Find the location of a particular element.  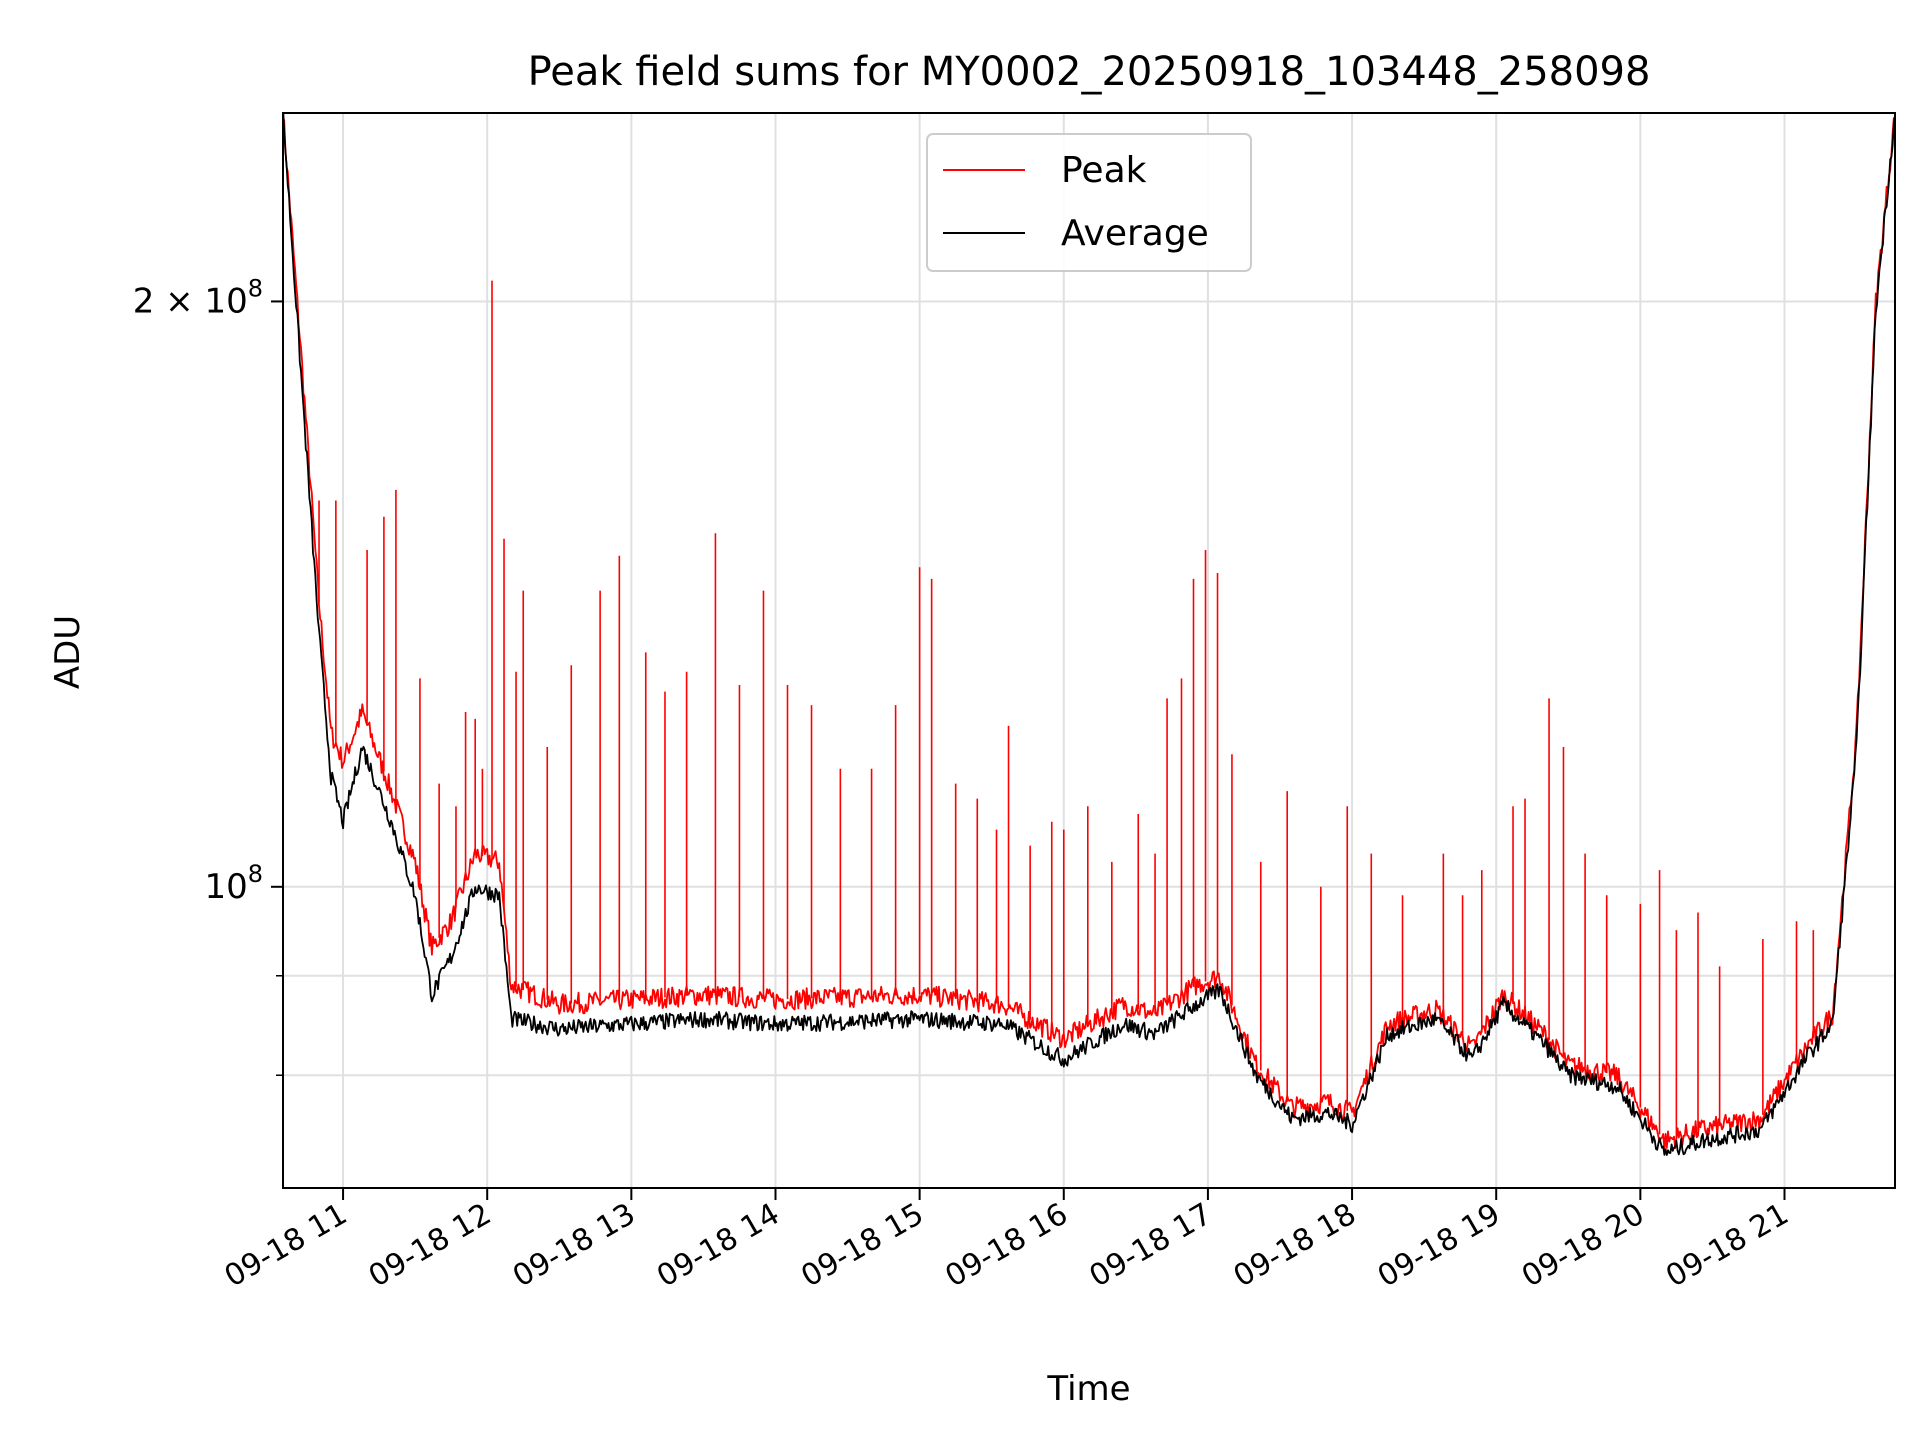

legend-label-average: Average is located at coordinates (1135, 233).